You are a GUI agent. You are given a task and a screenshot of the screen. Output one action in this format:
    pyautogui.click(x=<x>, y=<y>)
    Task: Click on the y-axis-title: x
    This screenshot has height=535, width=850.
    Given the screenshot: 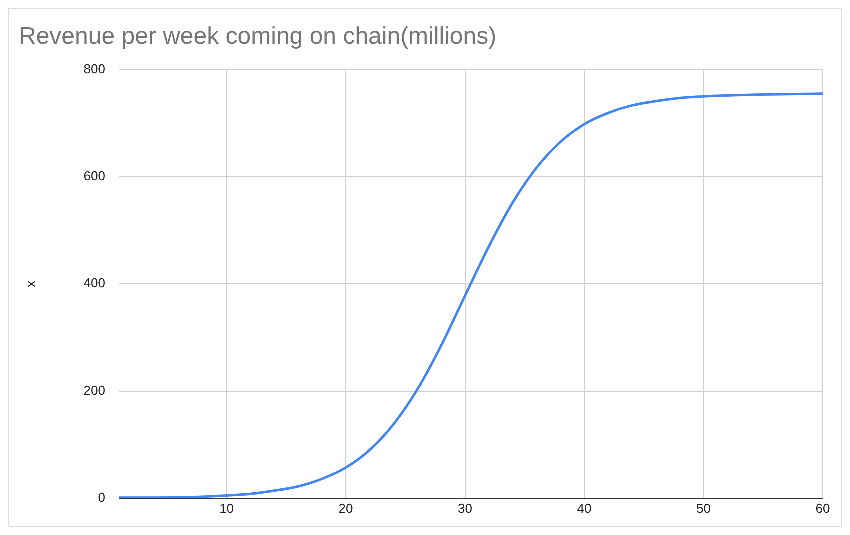 What is the action you would take?
    pyautogui.click(x=30, y=284)
    